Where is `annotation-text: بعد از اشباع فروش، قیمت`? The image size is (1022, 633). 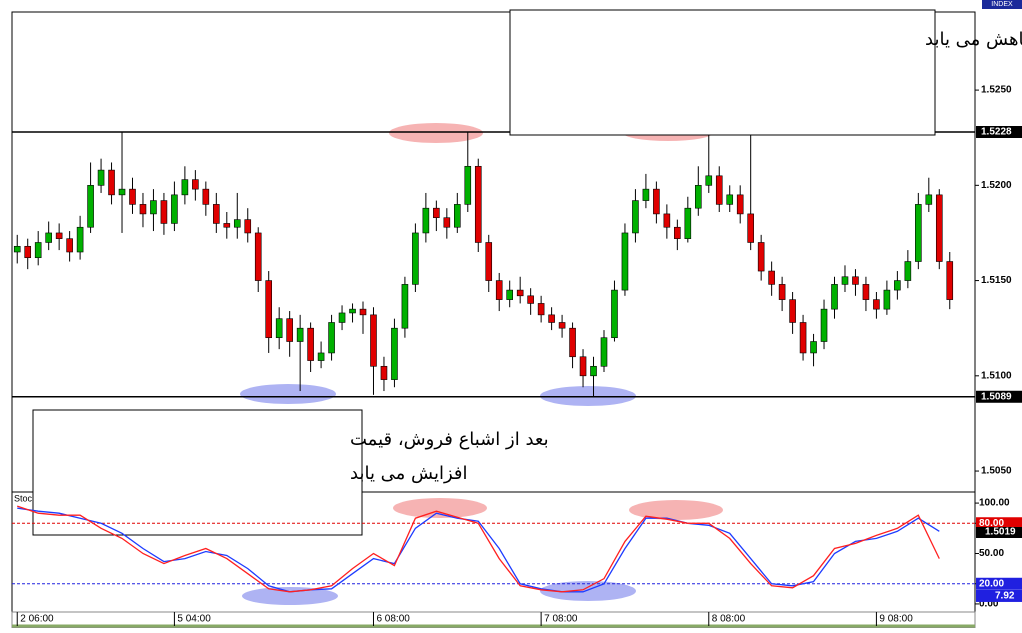
annotation-text: بعد از اشباع فروش، قیمت is located at coordinates (449, 439).